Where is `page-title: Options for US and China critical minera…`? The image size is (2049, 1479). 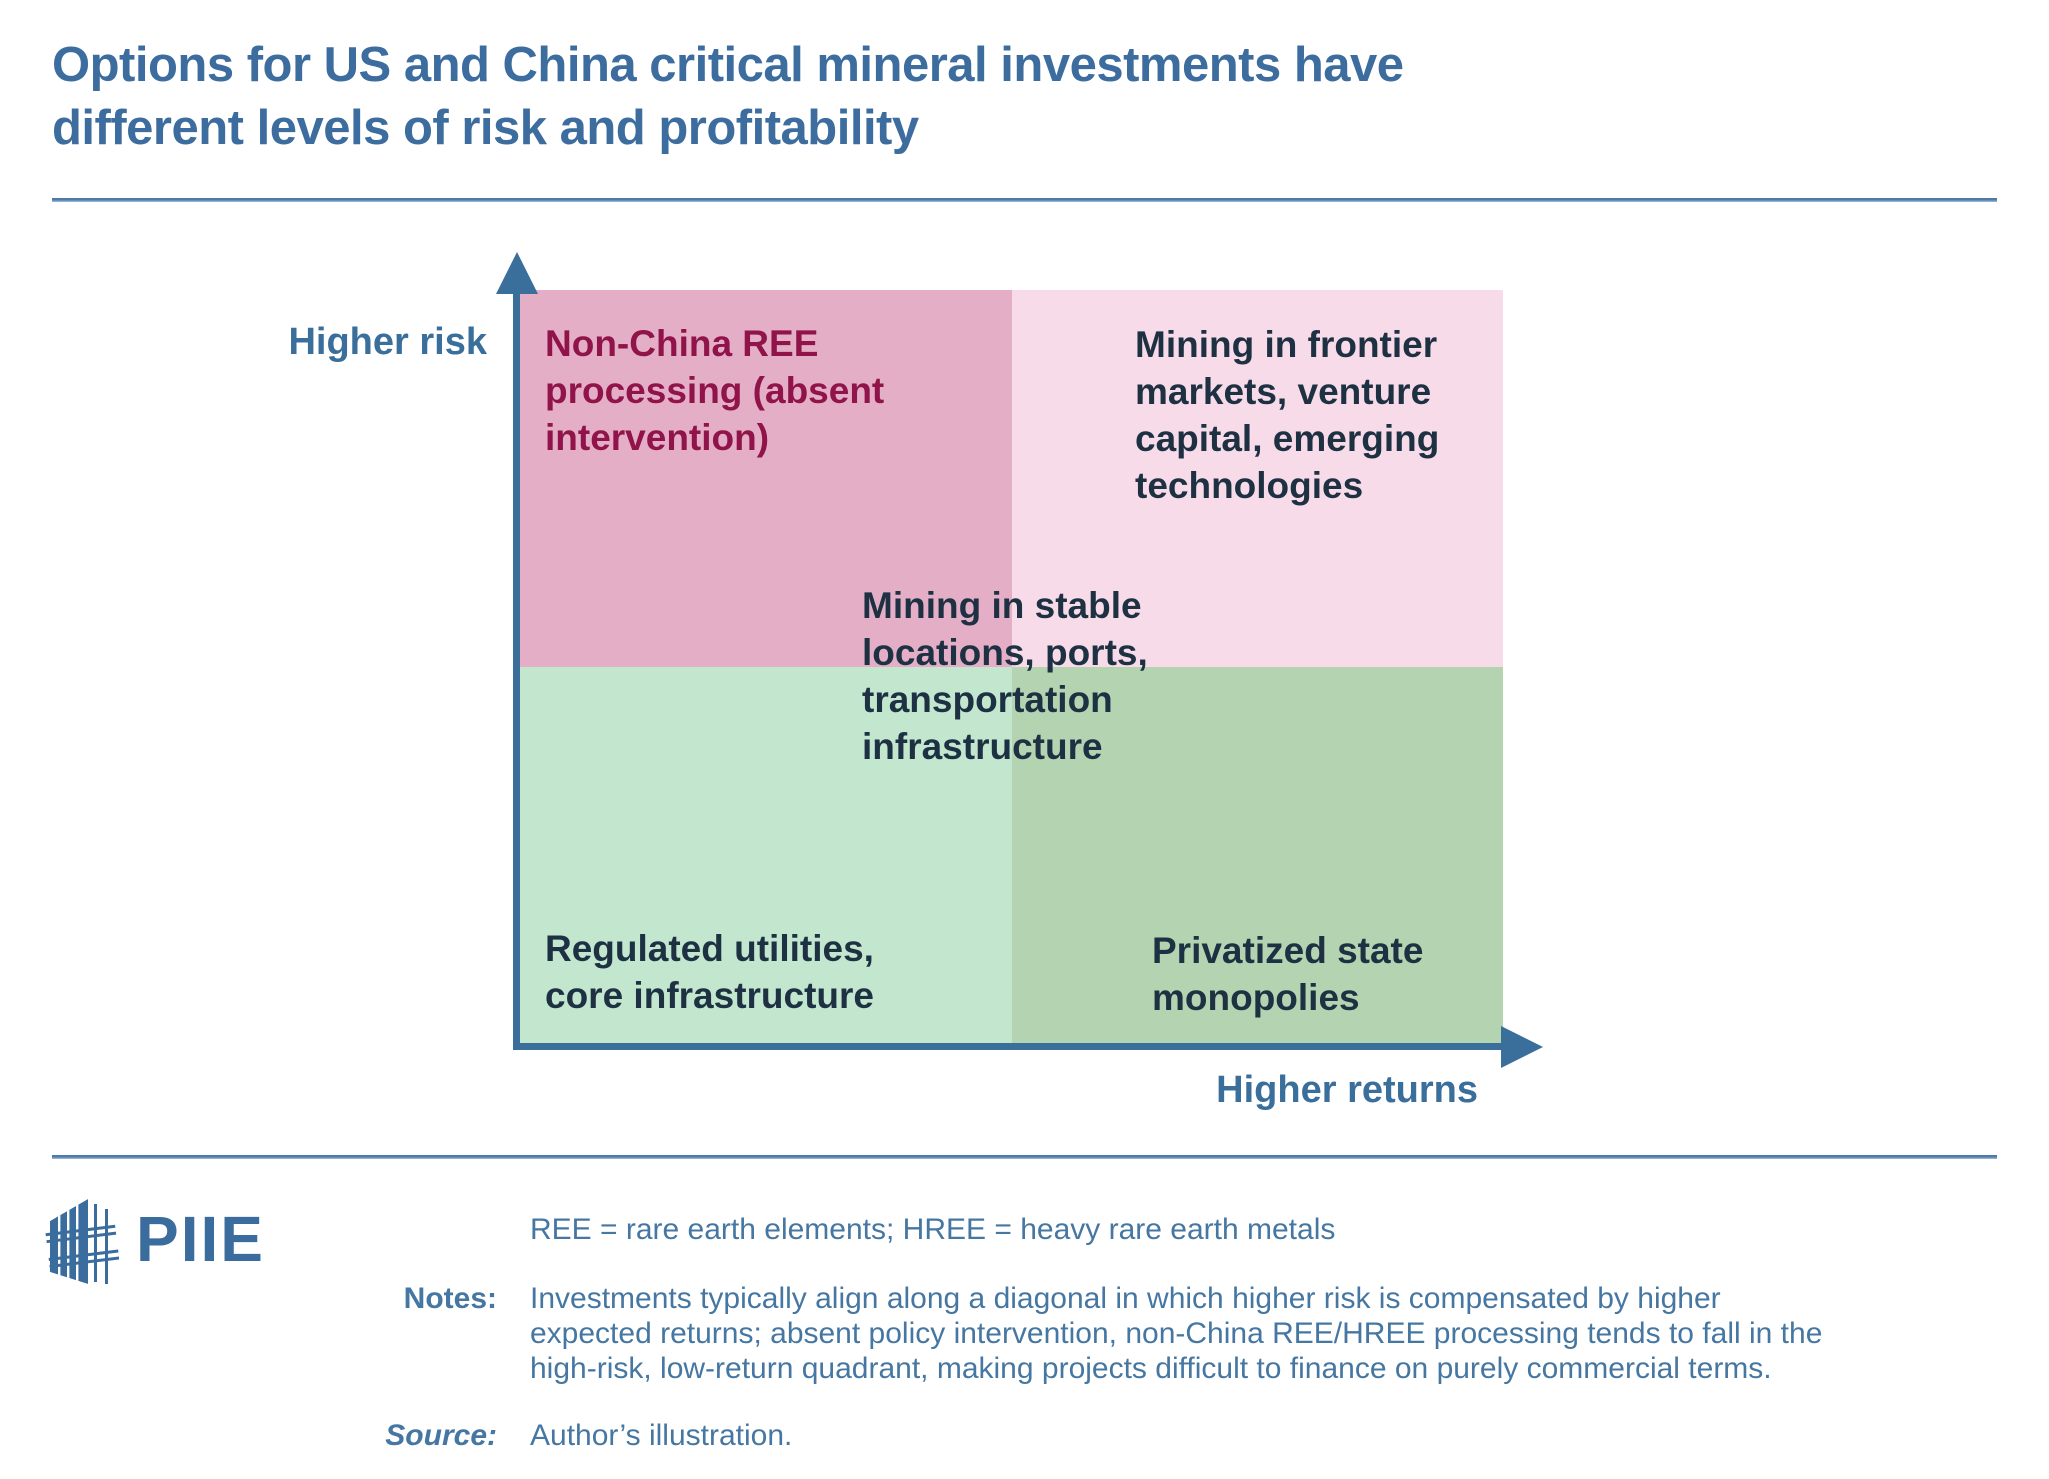
page-title: Options for US and China critical minera… is located at coordinates (728, 96).